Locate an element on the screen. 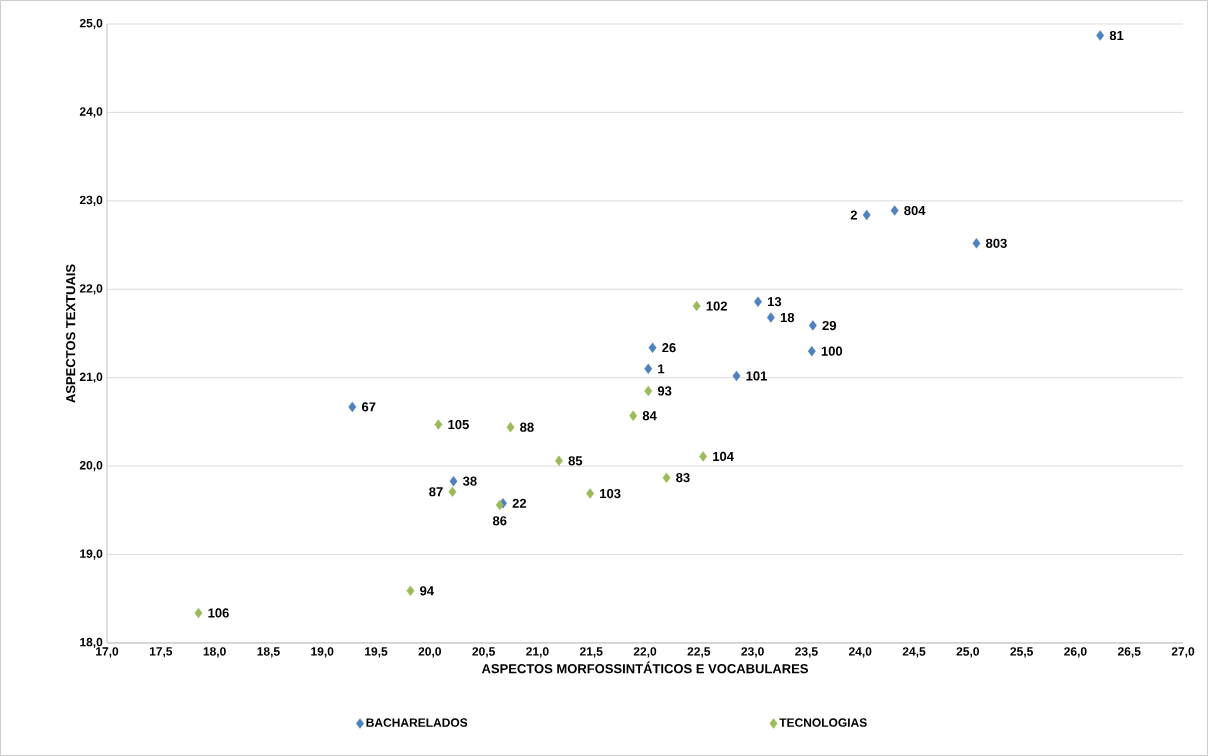 This screenshot has width=1208, height=756. annotation: 85 is located at coordinates (575, 461).